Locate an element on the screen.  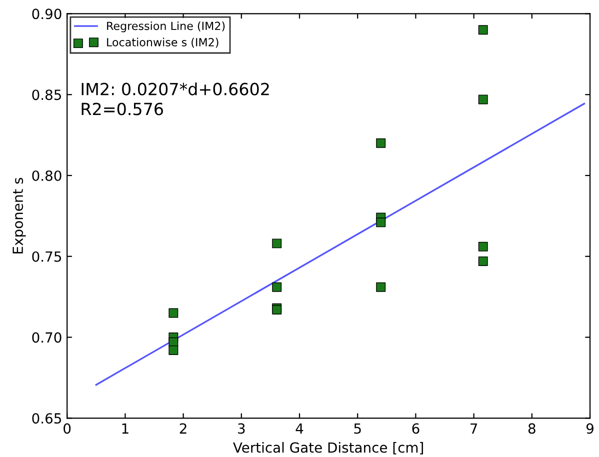
x-tick-label: 5 is located at coordinates (357, 428).